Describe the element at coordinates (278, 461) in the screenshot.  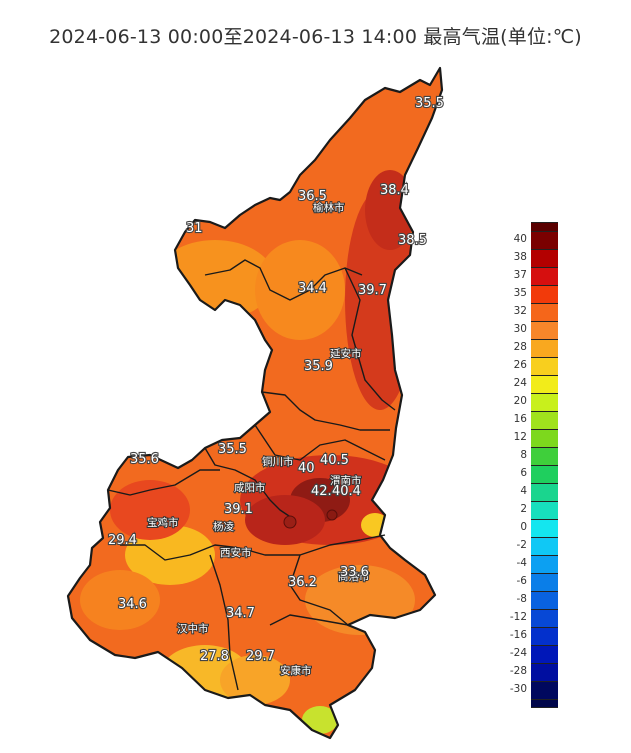
I see `city-label: 铜川市` at that location.